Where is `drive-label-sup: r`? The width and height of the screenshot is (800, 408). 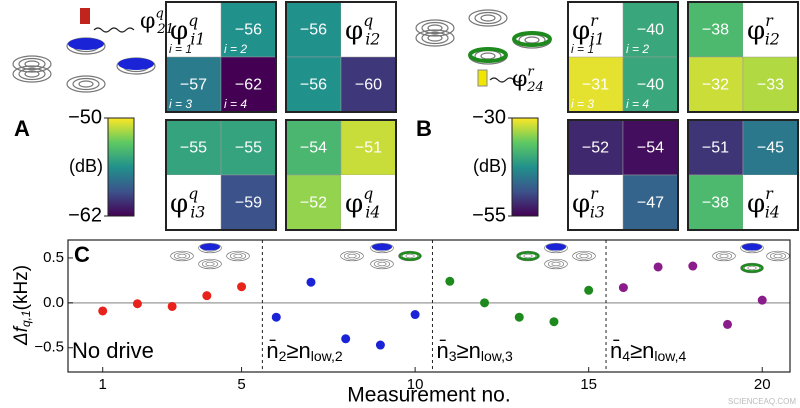 drive-label-sup: r is located at coordinates (530, 71).